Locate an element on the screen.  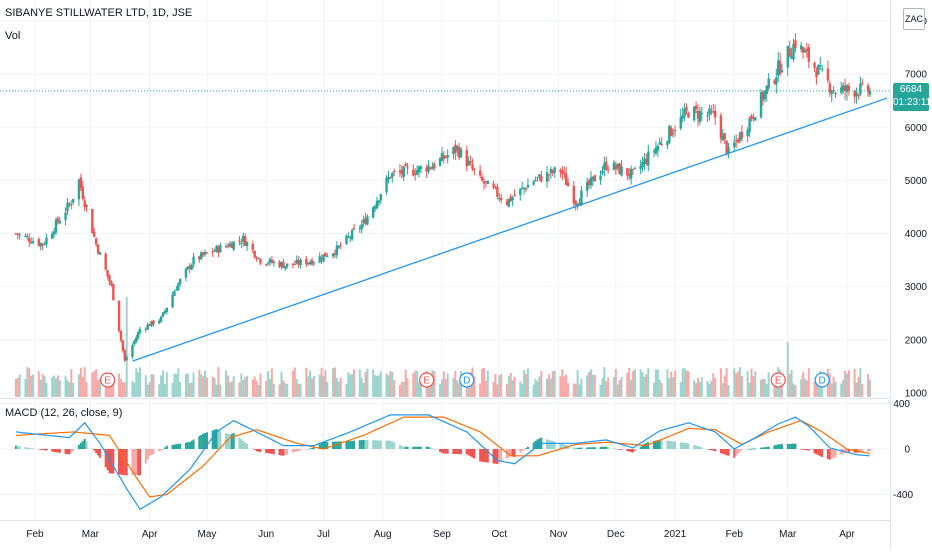
currency-button: ZAC is located at coordinates (914, 19).